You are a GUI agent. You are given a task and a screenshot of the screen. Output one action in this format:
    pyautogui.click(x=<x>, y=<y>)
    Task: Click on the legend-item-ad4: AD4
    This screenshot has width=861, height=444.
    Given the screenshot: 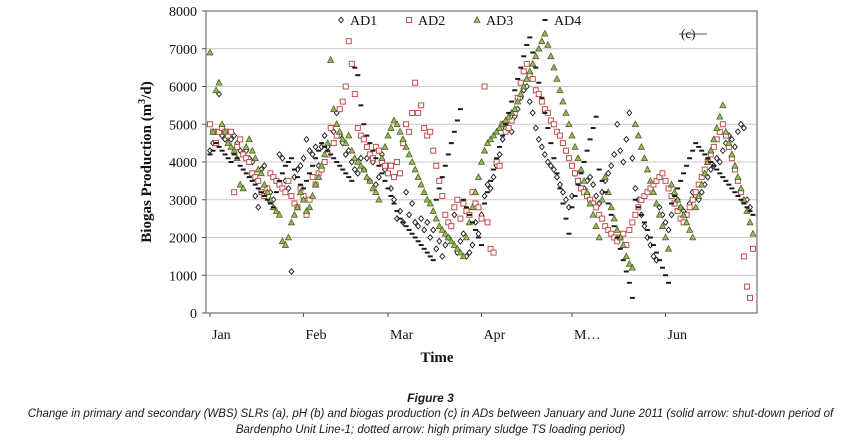 What is the action you would take?
    pyautogui.click(x=561, y=21)
    